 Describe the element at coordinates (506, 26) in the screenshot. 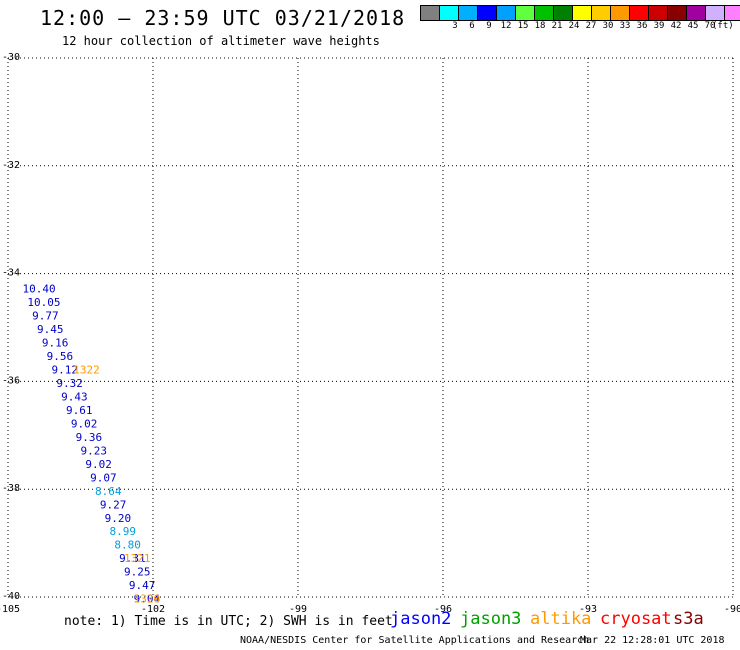

I see `scale-label: 12` at that location.